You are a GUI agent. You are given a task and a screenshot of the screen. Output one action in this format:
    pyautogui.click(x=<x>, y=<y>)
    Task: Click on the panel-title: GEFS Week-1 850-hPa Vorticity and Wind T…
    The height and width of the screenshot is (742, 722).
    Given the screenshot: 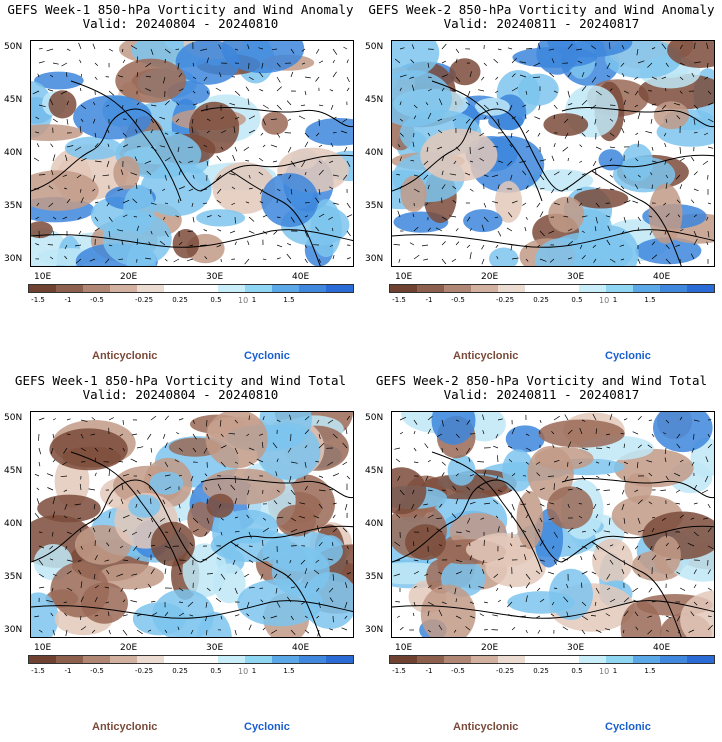 What is the action you would take?
    pyautogui.click(x=180, y=380)
    